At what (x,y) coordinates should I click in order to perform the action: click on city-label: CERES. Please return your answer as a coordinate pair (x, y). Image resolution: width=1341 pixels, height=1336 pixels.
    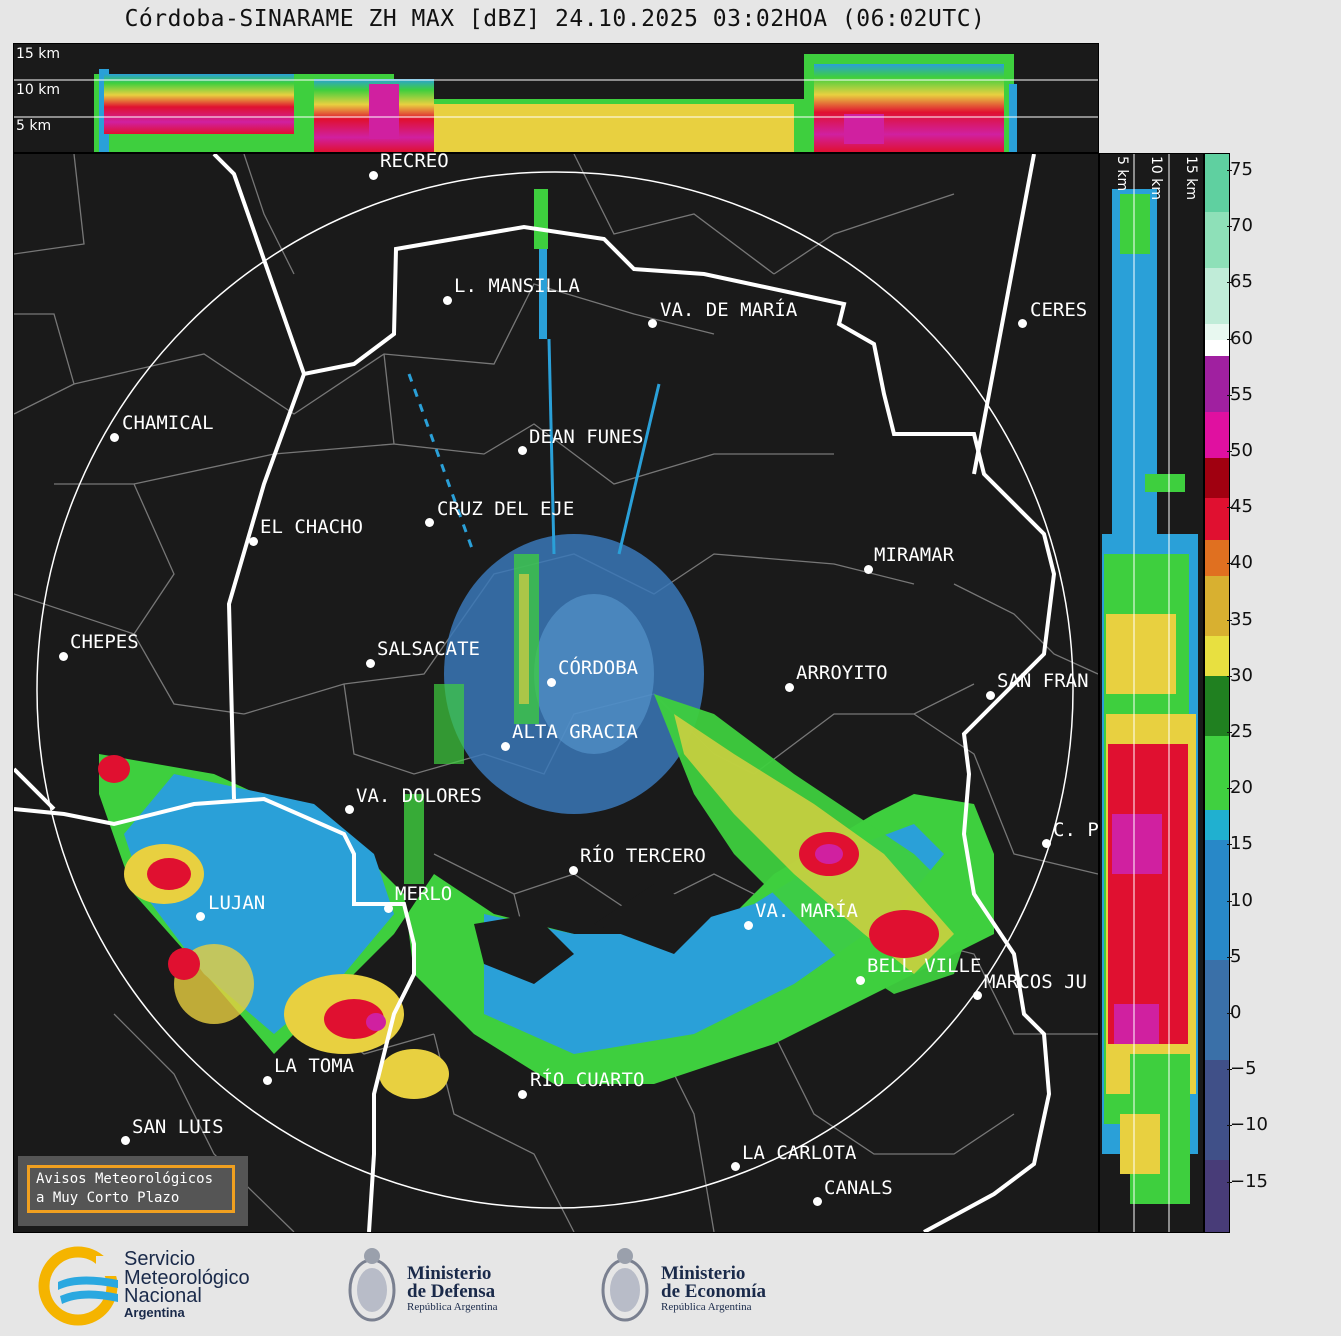
    Looking at the image, I should click on (1059, 310).